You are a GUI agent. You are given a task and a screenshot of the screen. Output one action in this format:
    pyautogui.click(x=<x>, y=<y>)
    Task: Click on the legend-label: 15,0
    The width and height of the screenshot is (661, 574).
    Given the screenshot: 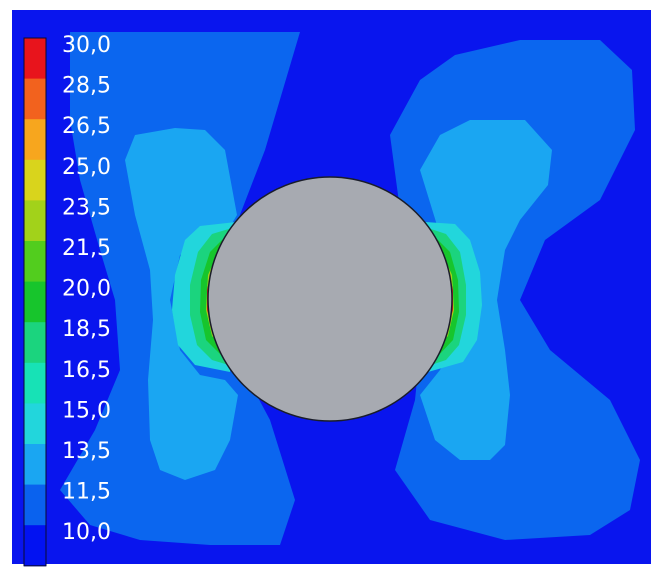 What is the action you would take?
    pyautogui.click(x=86, y=410)
    